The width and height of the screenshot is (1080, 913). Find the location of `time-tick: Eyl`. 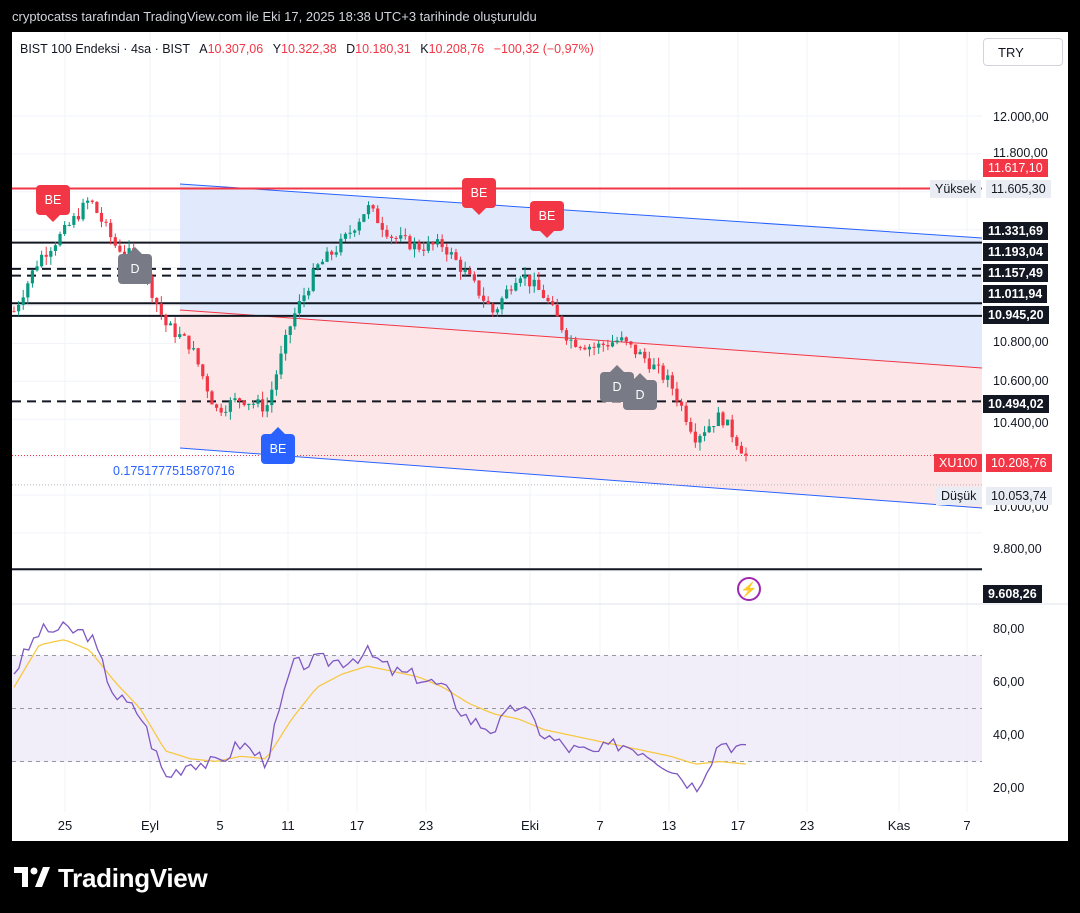

time-tick: Eyl is located at coordinates (150, 825).